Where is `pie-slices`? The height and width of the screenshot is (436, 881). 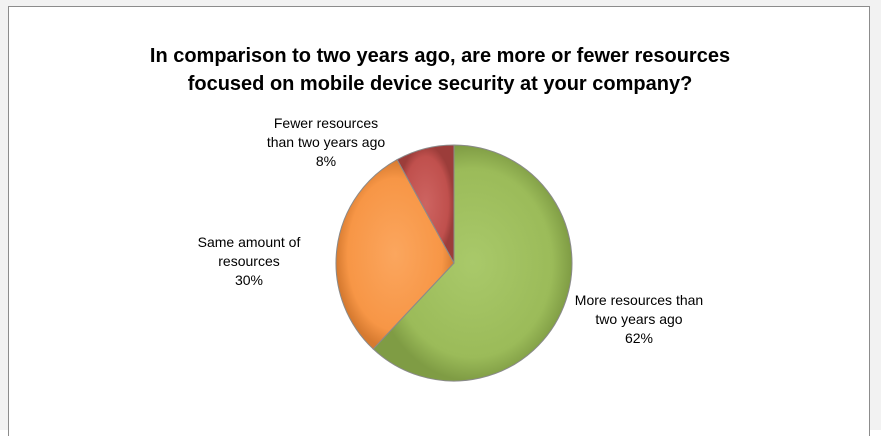 pie-slices is located at coordinates (454, 263).